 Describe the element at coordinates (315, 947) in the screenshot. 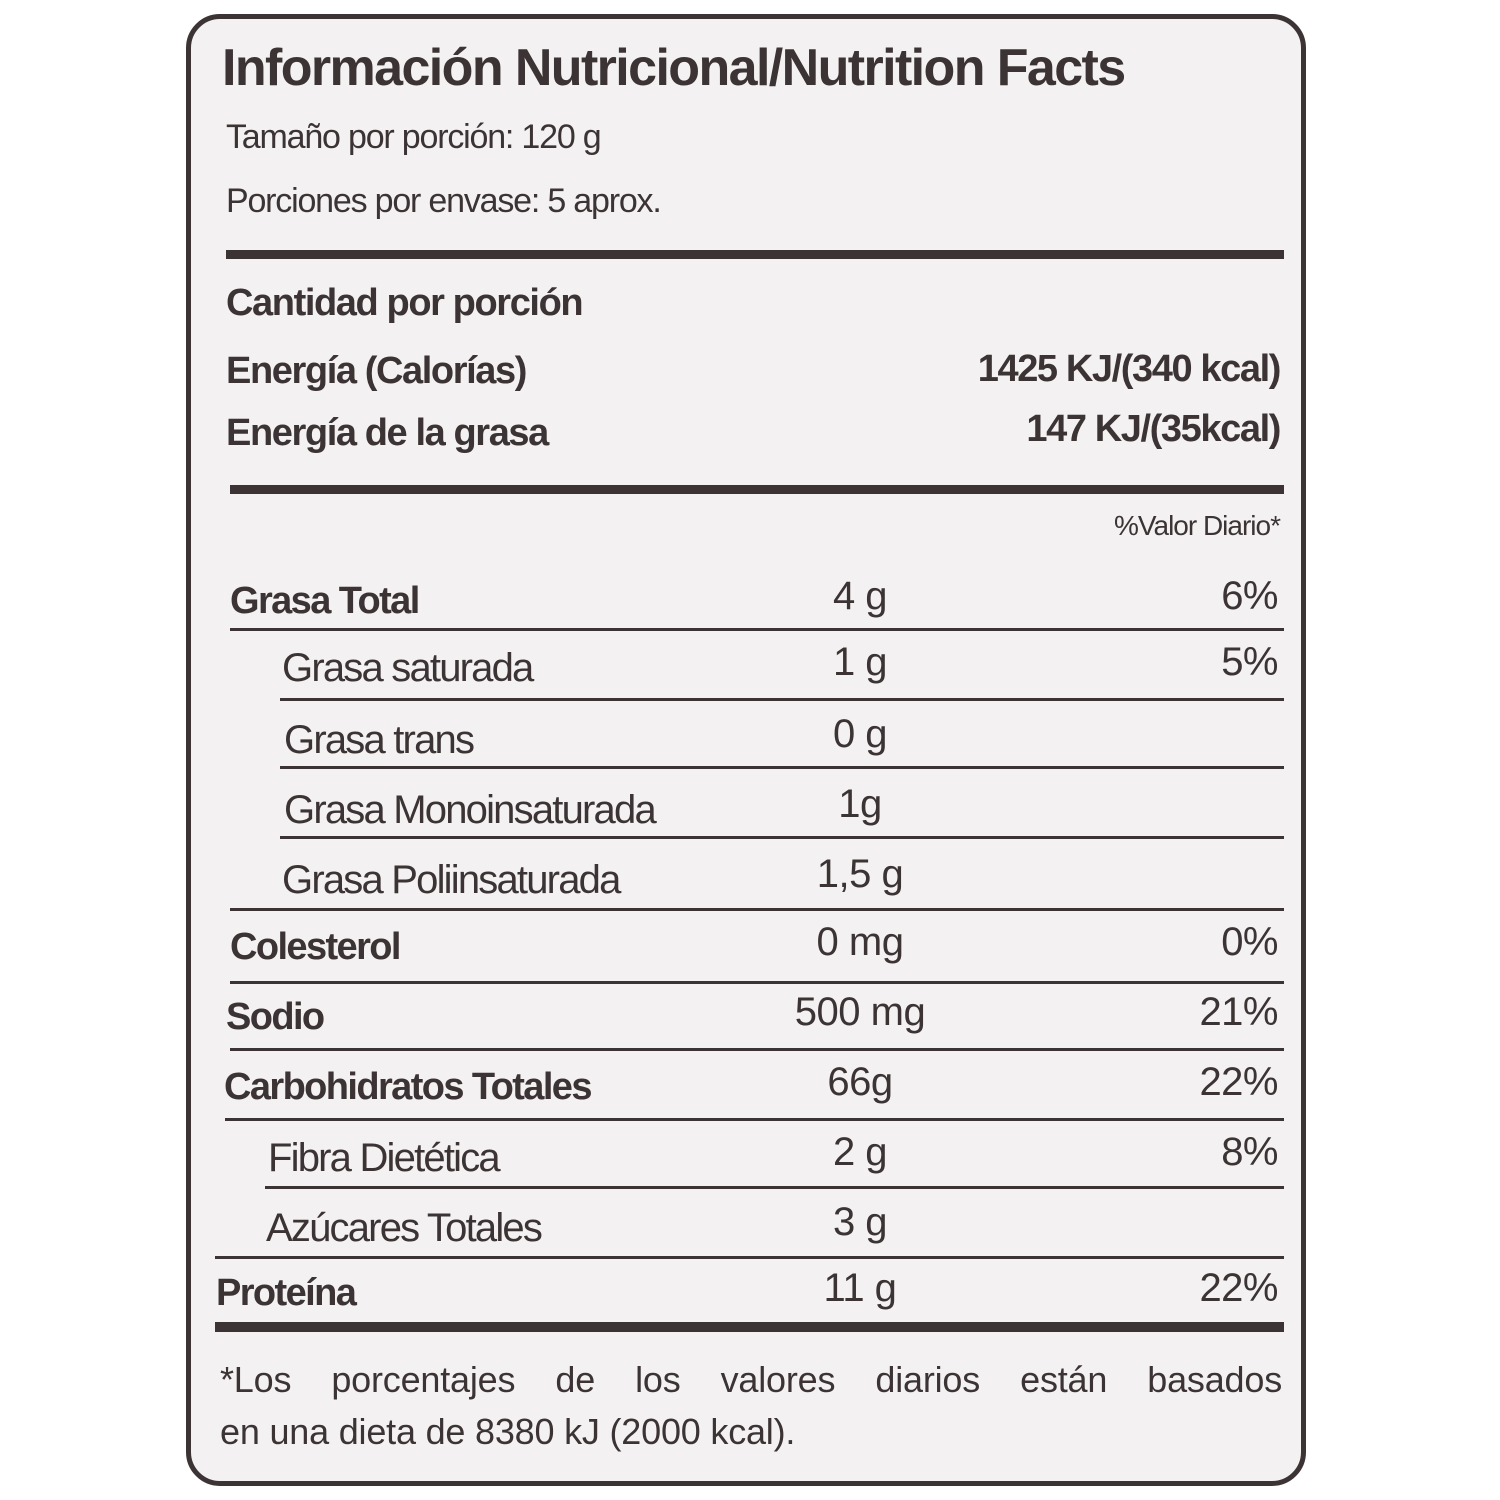

I see `nutrient-label: Colesterol` at that location.